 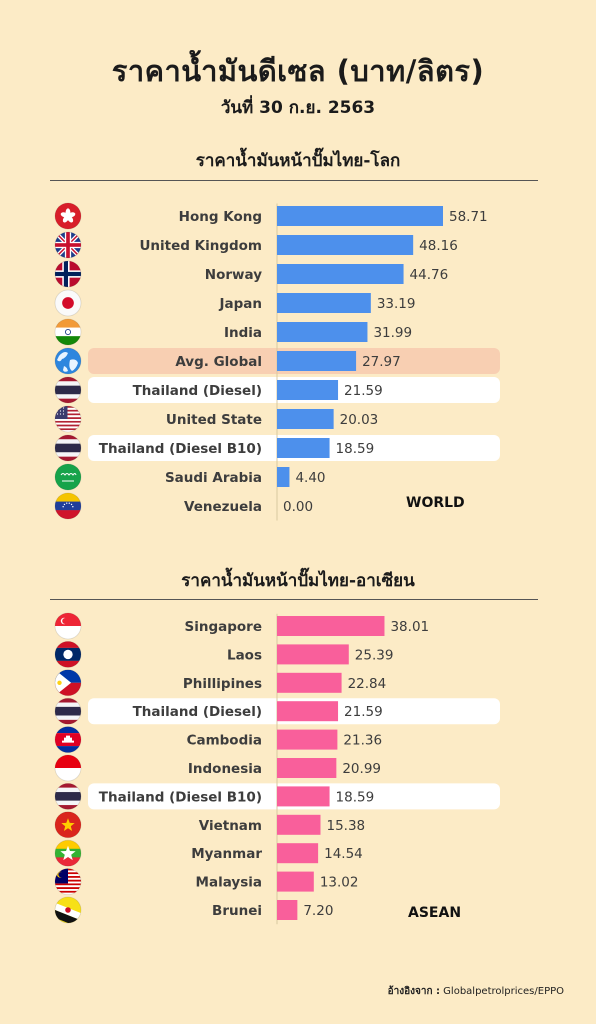 I want to click on value-label-myanmar-8: 14.54, so click(x=343, y=854).